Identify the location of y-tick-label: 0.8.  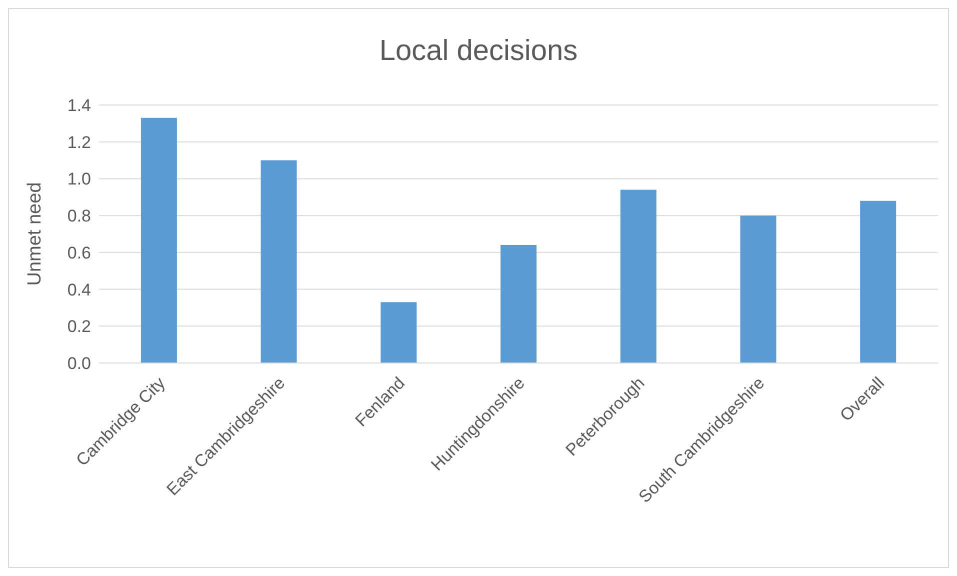
(79, 216).